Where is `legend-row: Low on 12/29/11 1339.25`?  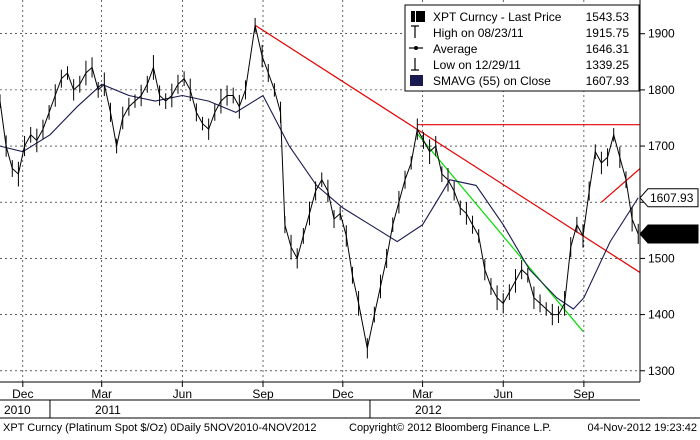
legend-row: Low on 12/29/11 1339.25 is located at coordinates (520, 65).